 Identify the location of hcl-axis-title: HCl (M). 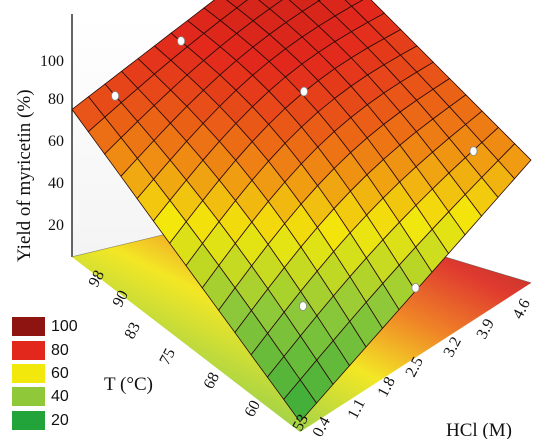
(479, 429).